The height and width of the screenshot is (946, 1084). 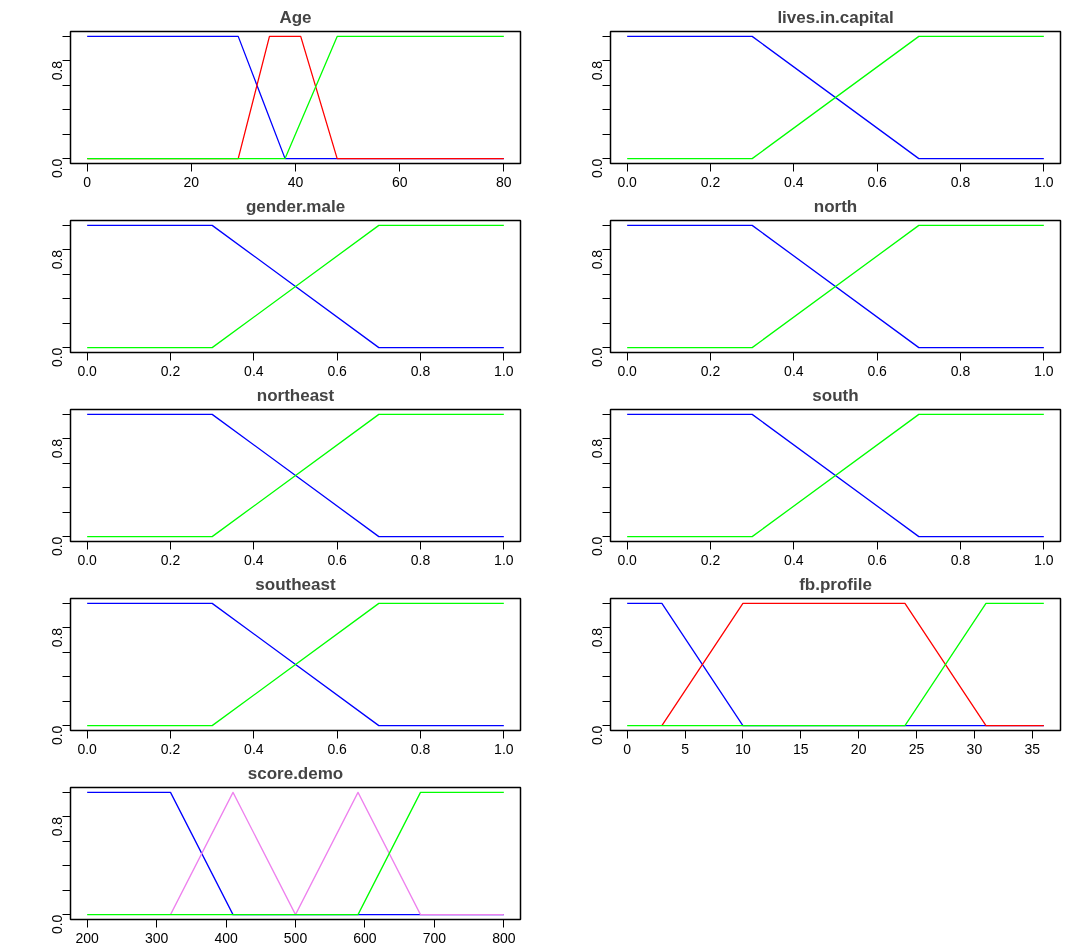 I want to click on x-tick-label: 25, so click(x=916, y=748).